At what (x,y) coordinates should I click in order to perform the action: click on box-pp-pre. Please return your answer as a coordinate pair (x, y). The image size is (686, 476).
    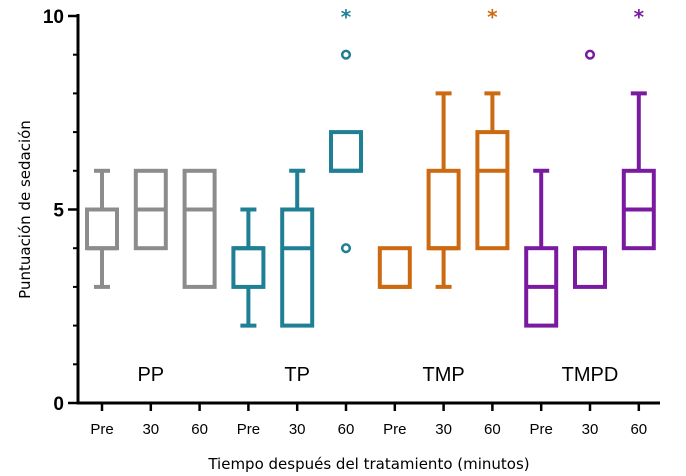
    Looking at the image, I should click on (102, 228).